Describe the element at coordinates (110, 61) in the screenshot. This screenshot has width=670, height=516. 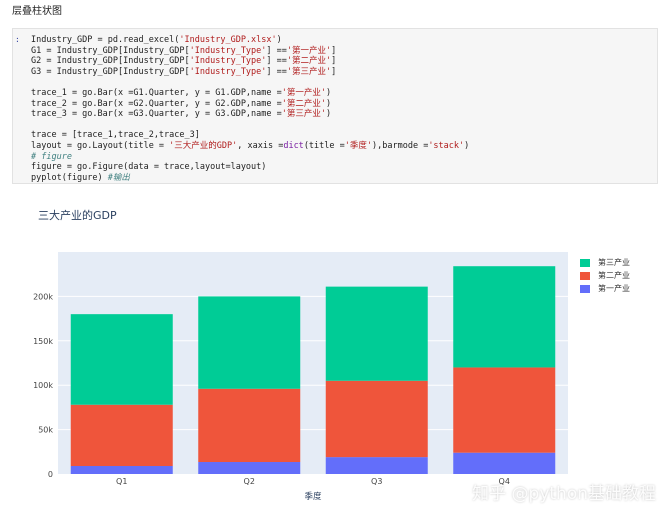
I see `code-token: G2 = Industry_GDP[Industry_GDP[` at that location.